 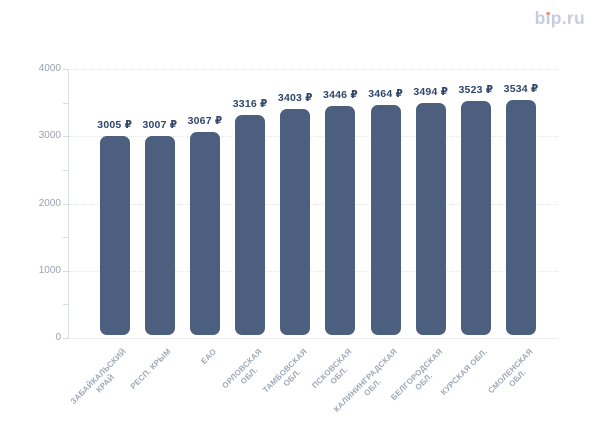 I want to click on x-axis-label: КУРСКАЯ ОБЛ., so click(x=464, y=372).